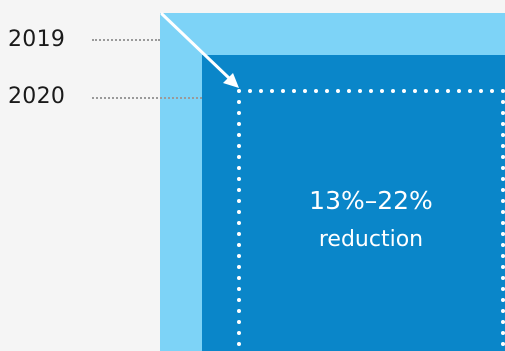 This screenshot has height=351, width=505. What do you see at coordinates (371, 239) in the screenshot?
I see `reduction-caption: reduction` at bounding box center [371, 239].